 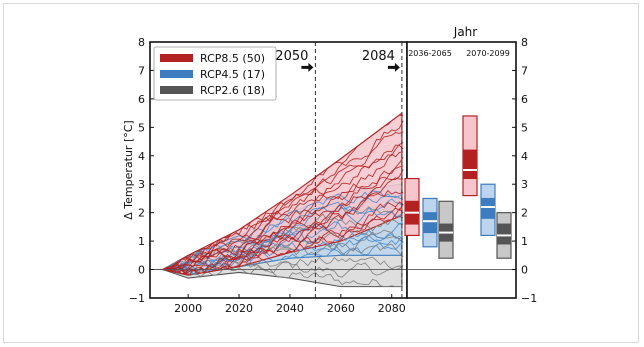 What do you see at coordinates (529, 298) in the screenshot?
I see `right-y-tick-label: −1` at bounding box center [529, 298].